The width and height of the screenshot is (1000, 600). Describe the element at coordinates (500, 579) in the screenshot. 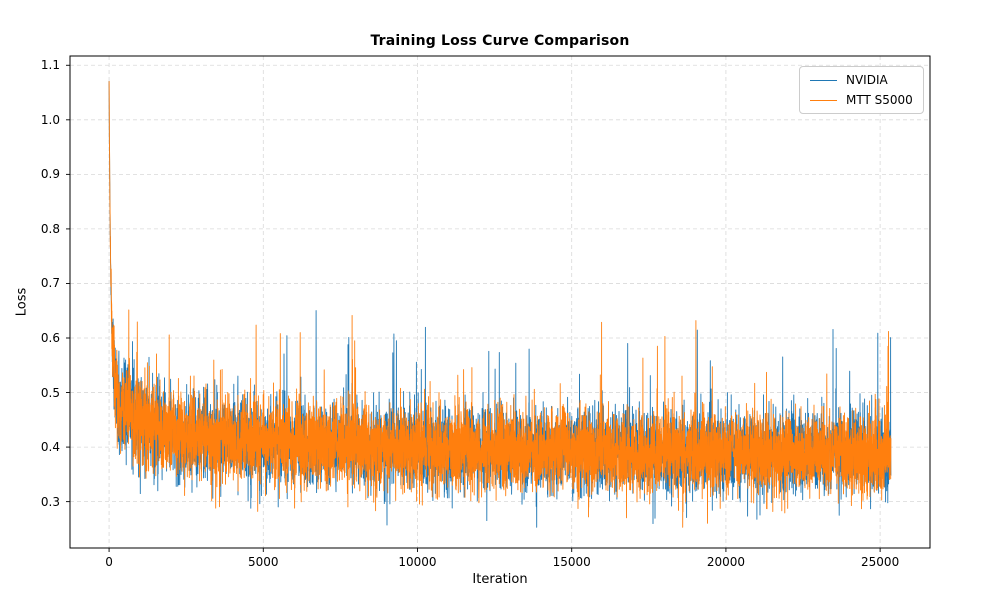

I see `x-axis-label: Iteration` at that location.